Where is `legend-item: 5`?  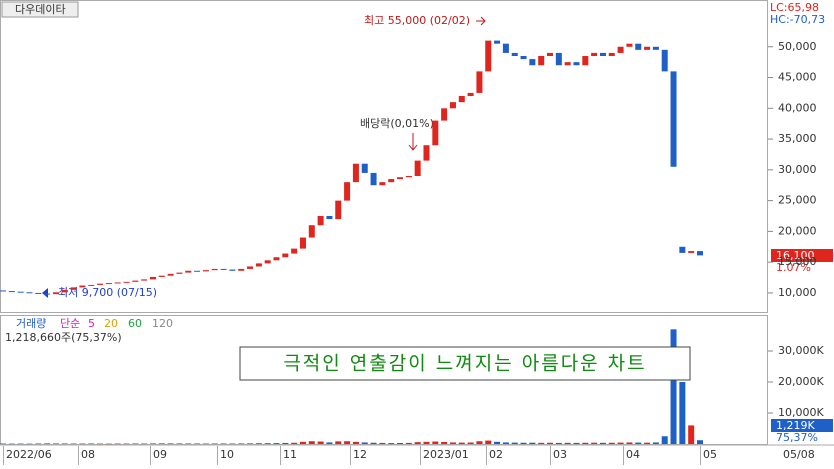
legend-item: 5 is located at coordinates (91, 323).